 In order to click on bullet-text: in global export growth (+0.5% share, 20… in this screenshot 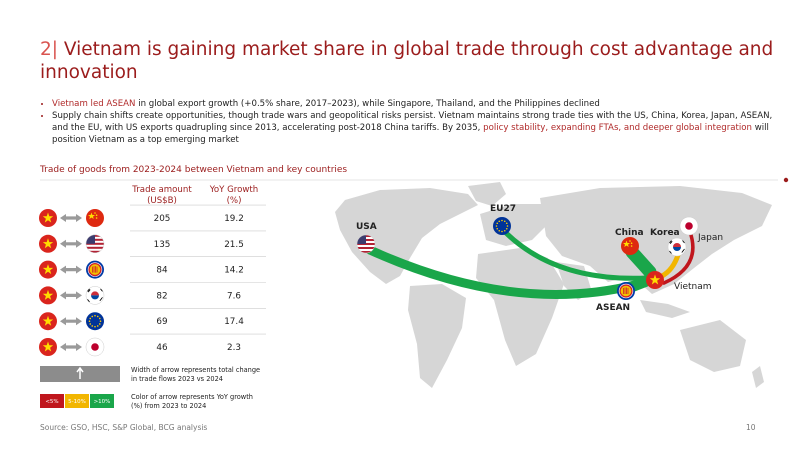, I will do `click(367, 104)`.